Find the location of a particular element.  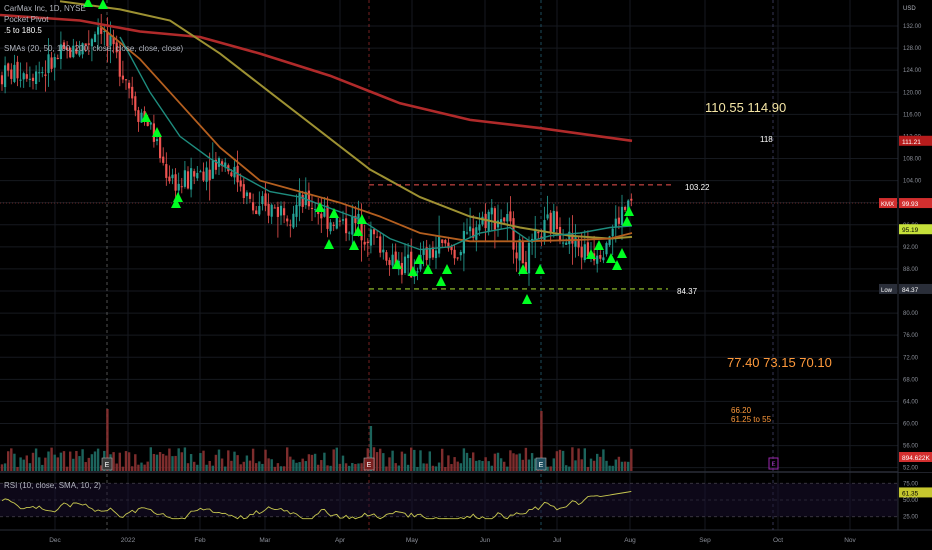

earnings-marker-letter: E is located at coordinates (369, 465).